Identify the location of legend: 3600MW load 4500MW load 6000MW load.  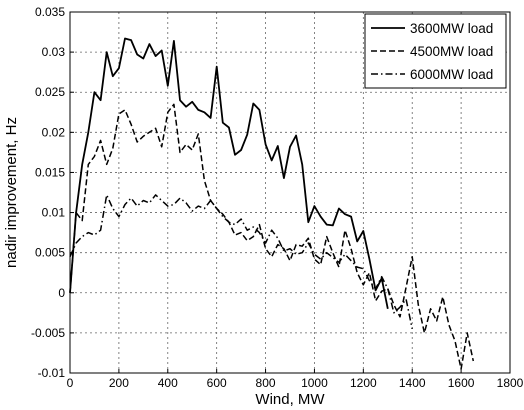
(435, 51).